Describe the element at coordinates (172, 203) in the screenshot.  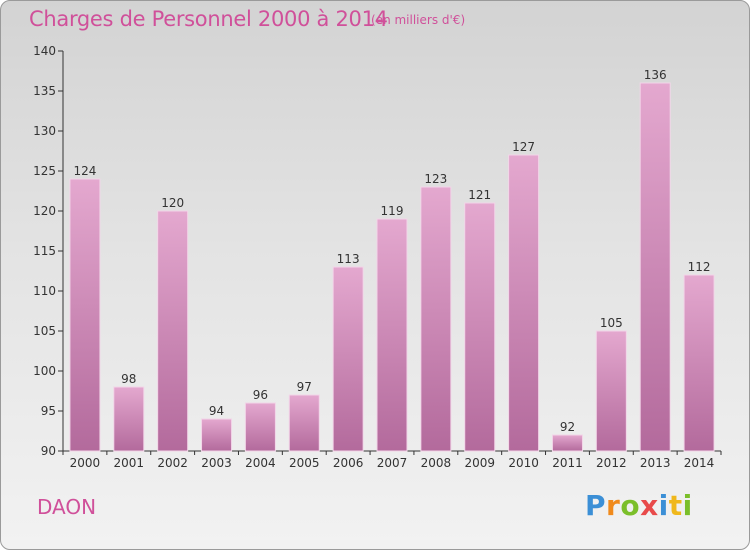
I see `data-label: 120` at that location.